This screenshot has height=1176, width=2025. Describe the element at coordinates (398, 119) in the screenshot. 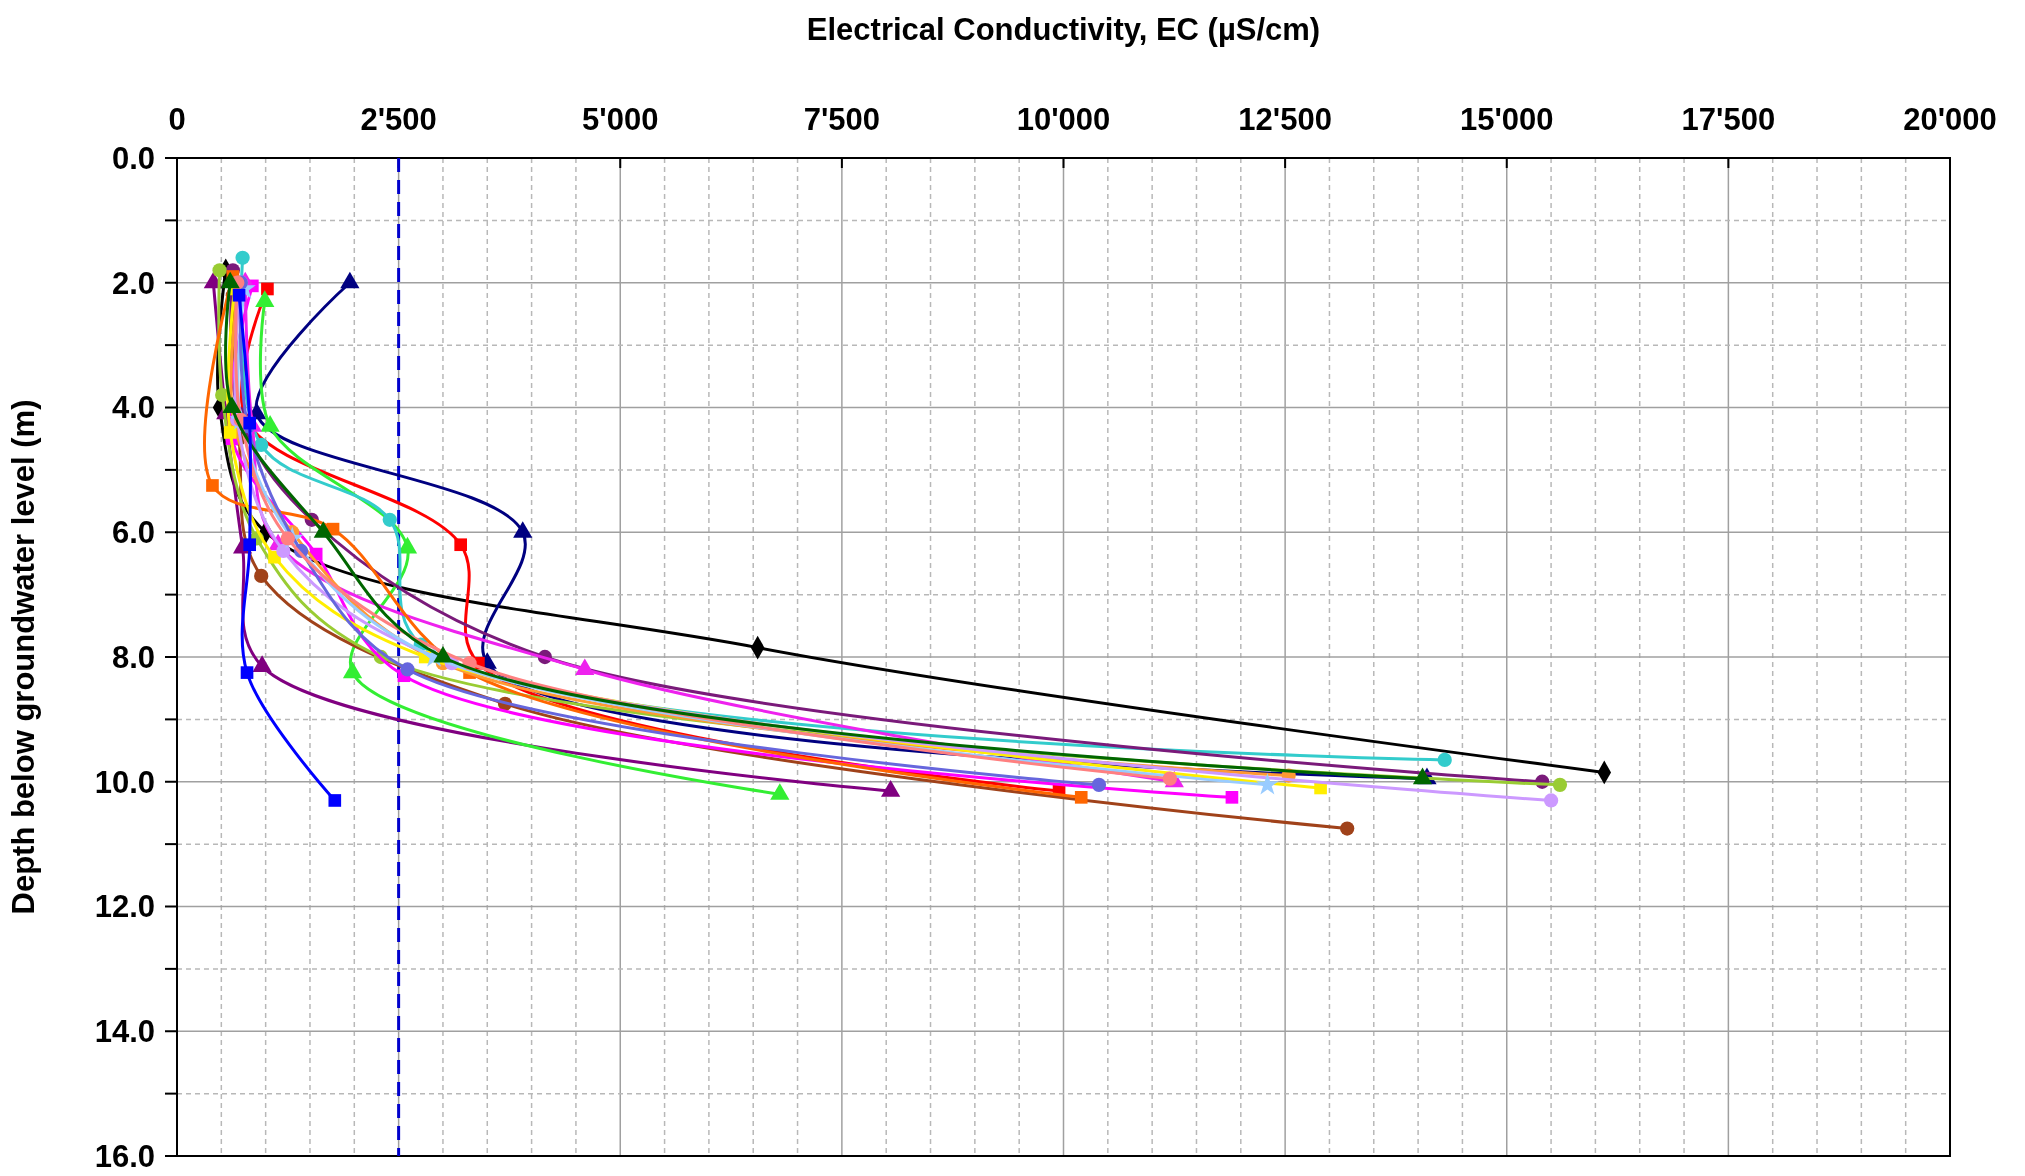

I see `x-tick-label: 2'500` at that location.